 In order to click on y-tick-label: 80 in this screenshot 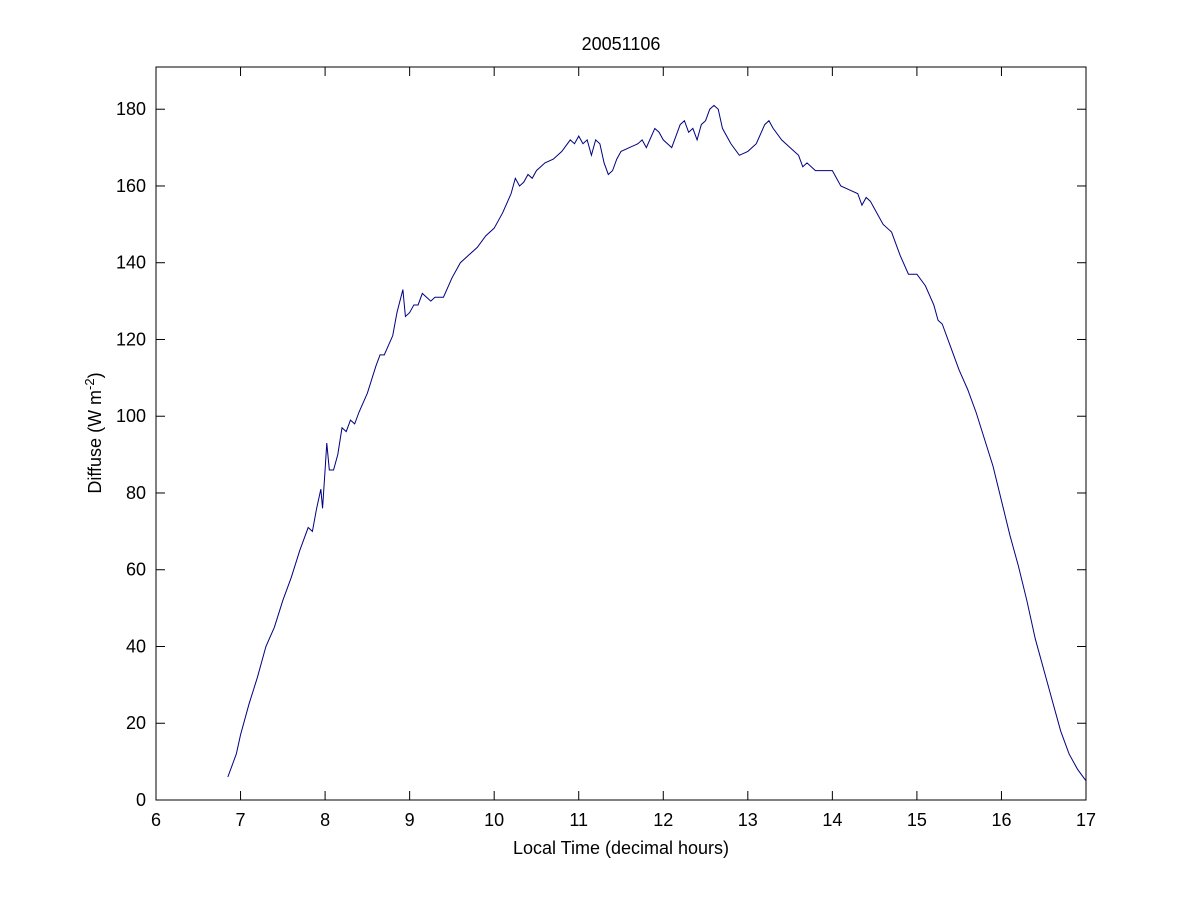, I will do `click(136, 493)`.